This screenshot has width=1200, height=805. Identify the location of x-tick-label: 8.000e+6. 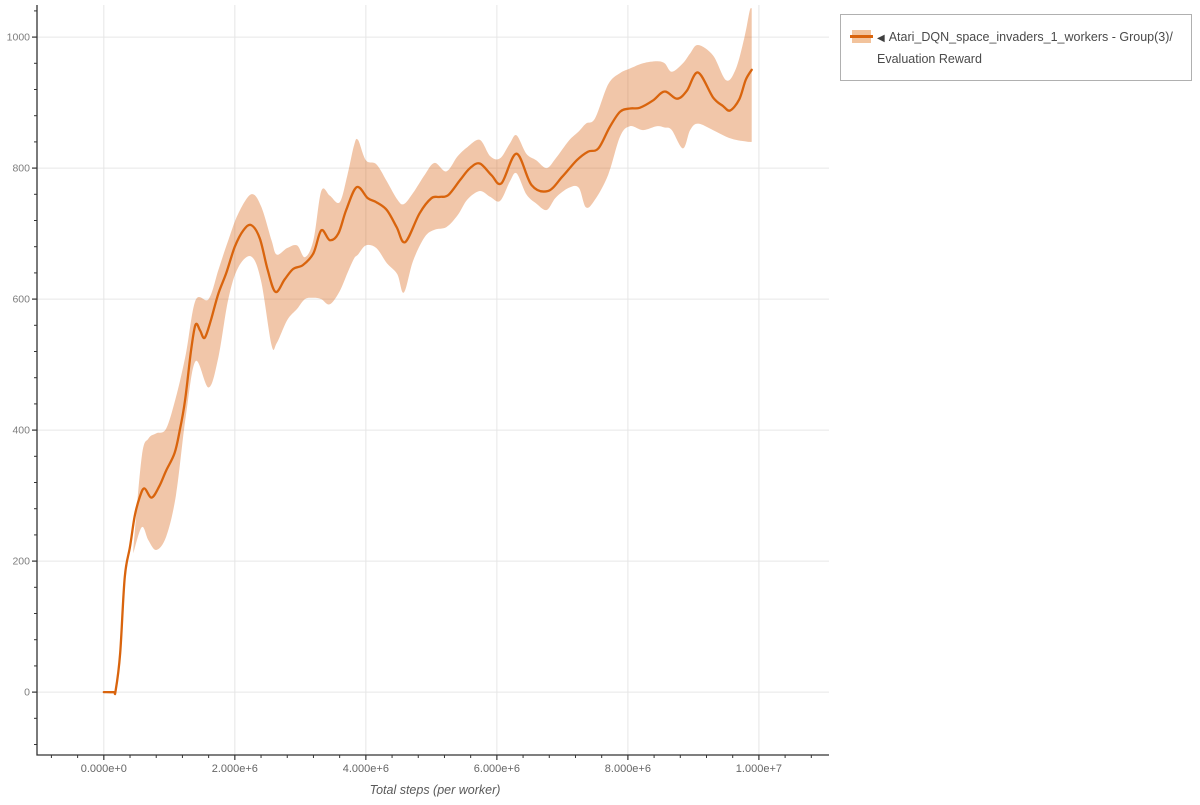
(628, 769).